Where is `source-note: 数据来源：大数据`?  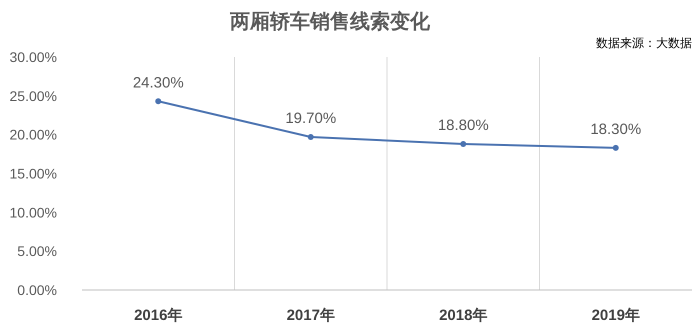
source-note: 数据来源：大数据 is located at coordinates (644, 43).